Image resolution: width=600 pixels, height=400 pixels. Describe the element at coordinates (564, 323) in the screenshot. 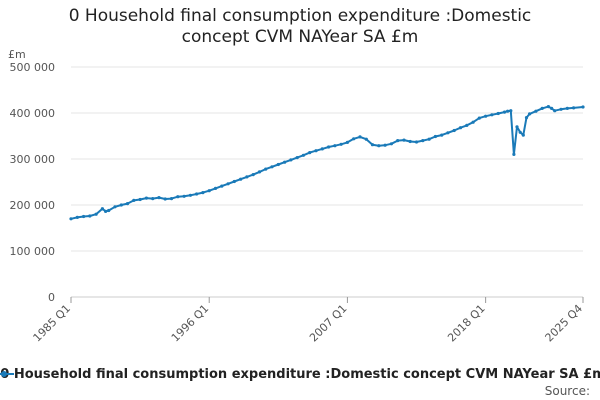

I see `x-tick-label-4: 2025 Q4` at that location.